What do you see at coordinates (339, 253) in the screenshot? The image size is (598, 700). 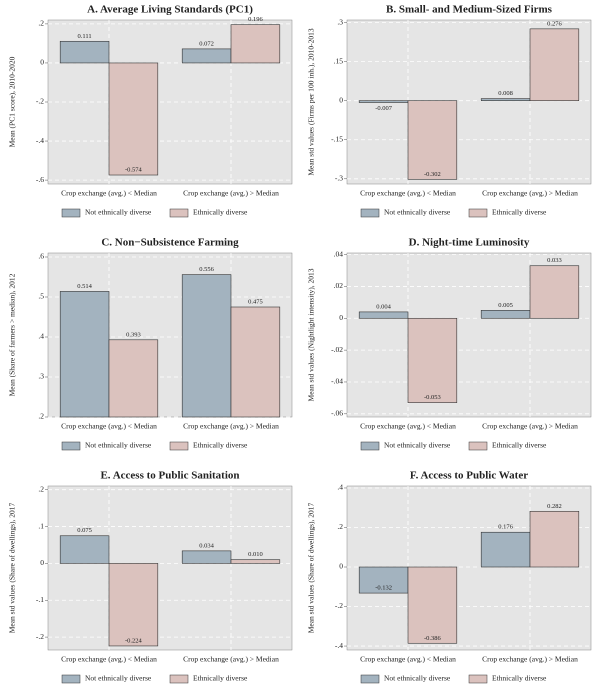 I see `y-tick-label: .04` at bounding box center [339, 253].